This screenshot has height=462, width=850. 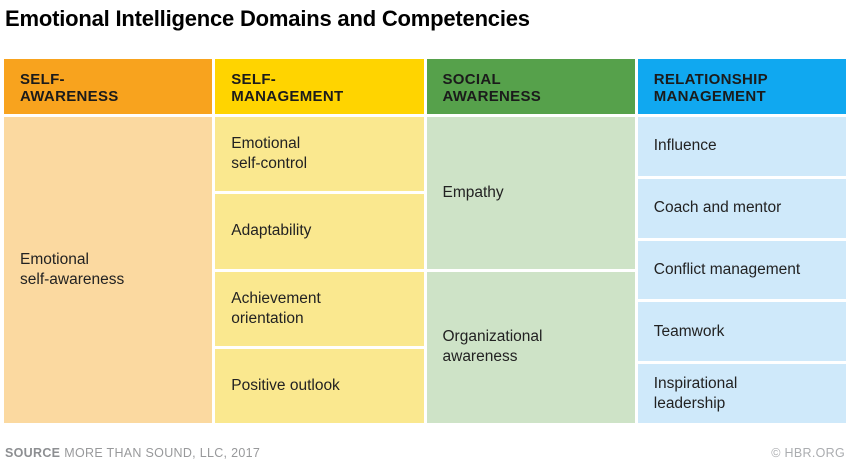 I want to click on competency-cell-achievement-orientation: Achievement orientation, so click(x=319, y=308).